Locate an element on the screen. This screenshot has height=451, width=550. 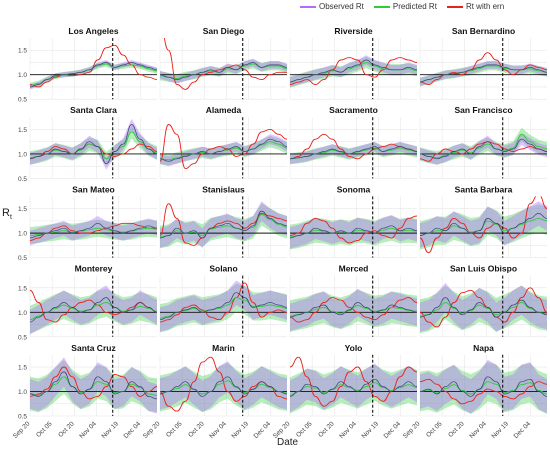
panel-santa-clara: Santa Clara 0.5 1.0 1.5 is located at coordinates (87, 144).